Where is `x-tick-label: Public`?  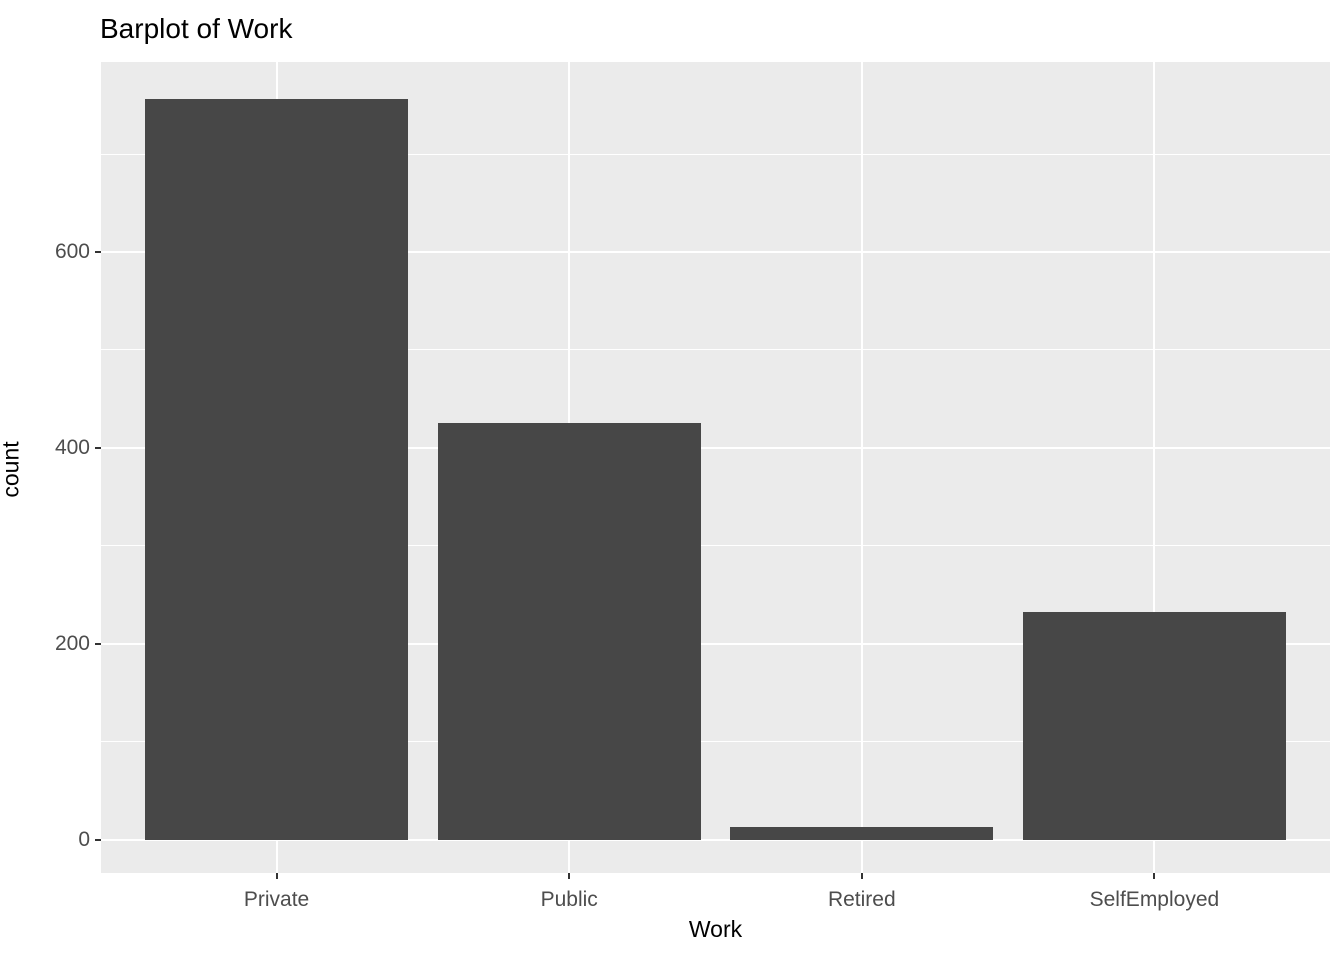
x-tick-label: Public is located at coordinates (569, 899).